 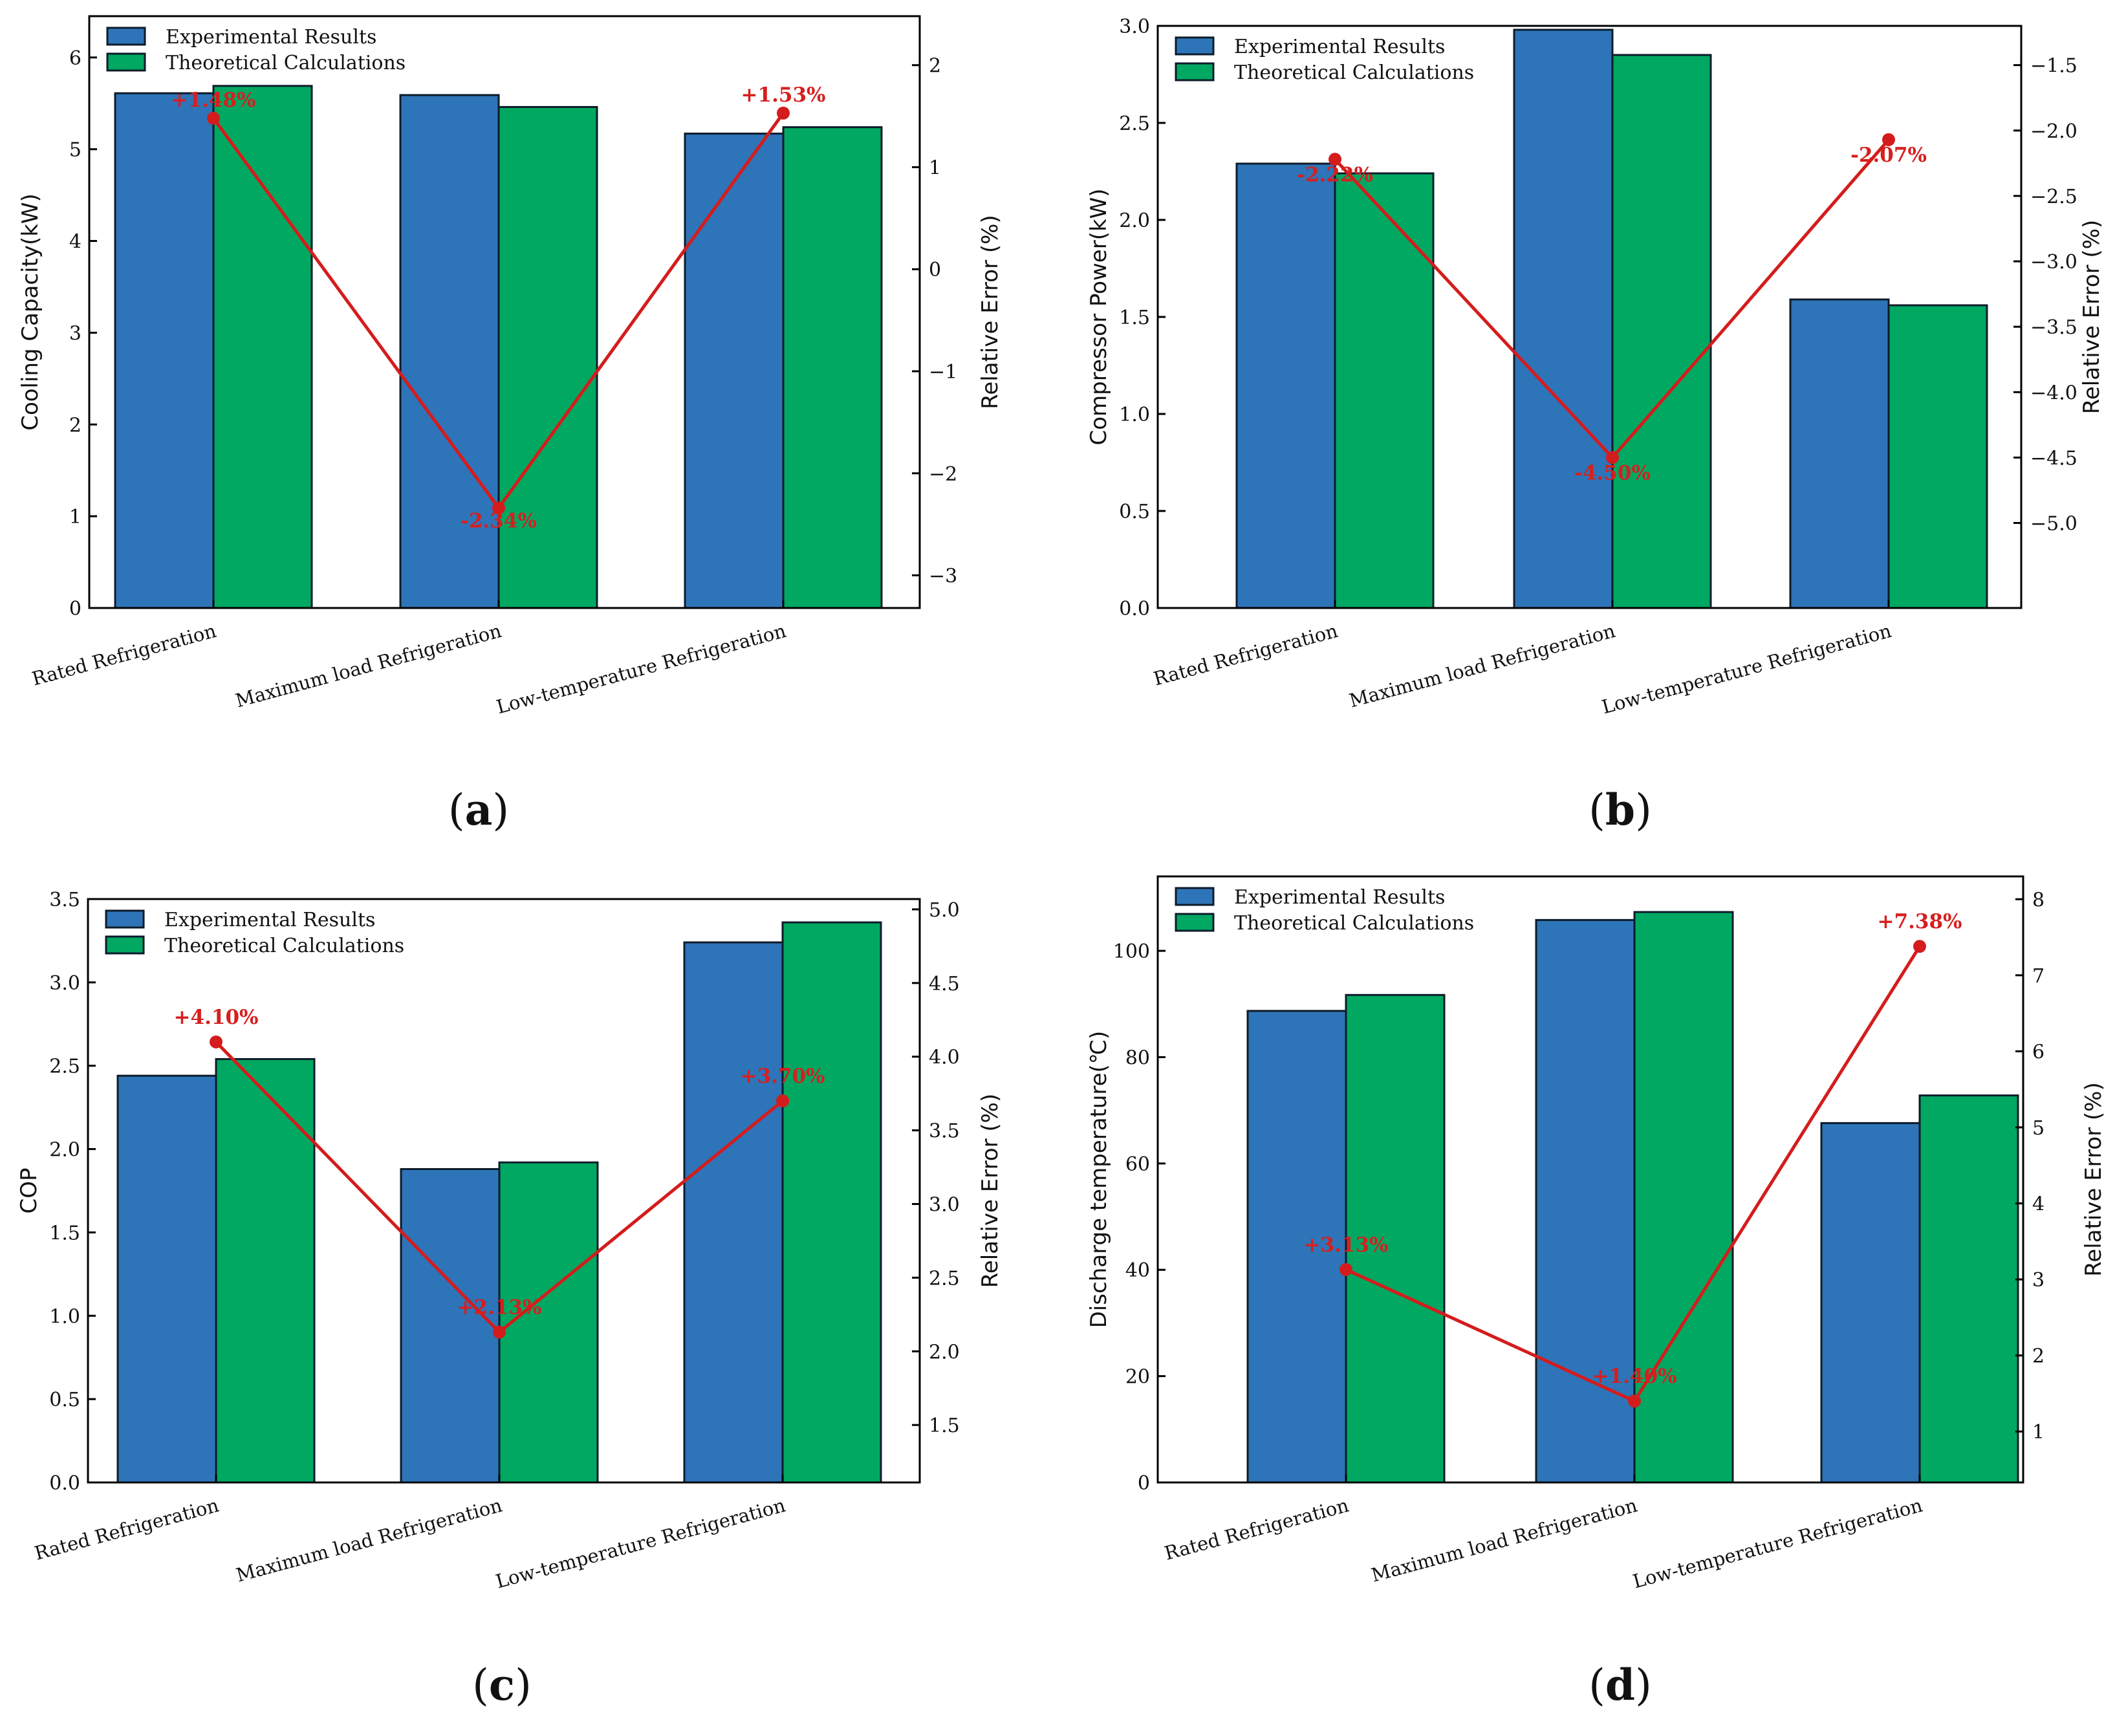 I want to click on error-label: +1.53%, so click(x=783, y=95).